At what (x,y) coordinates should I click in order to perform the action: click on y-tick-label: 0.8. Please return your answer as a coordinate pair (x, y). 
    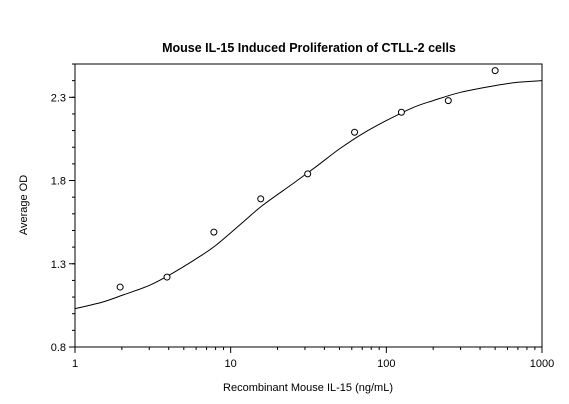
    Looking at the image, I should click on (58, 348).